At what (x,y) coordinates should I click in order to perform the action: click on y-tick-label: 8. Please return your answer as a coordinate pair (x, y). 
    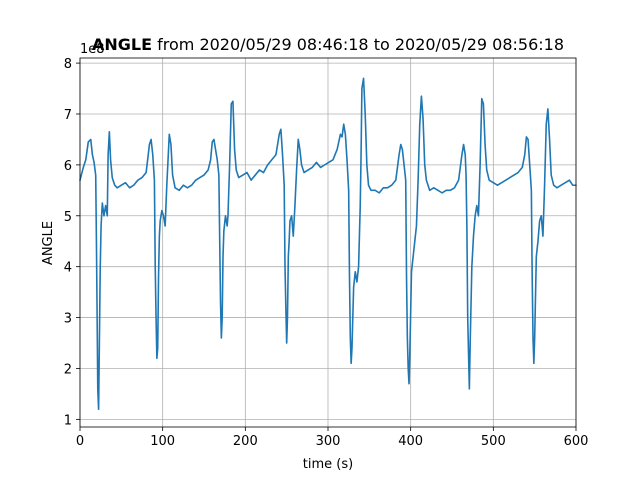
    Looking at the image, I should click on (68, 64).